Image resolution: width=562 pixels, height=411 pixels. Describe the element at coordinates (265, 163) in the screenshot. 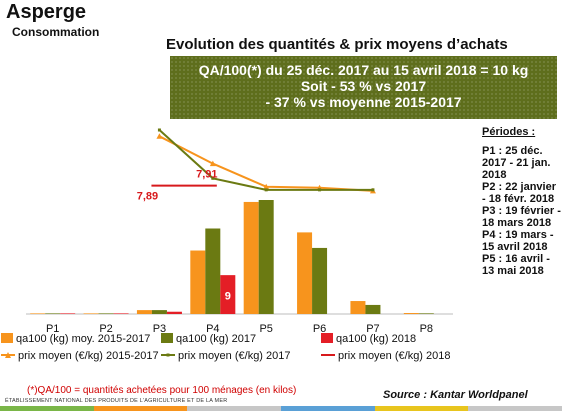

I see `price-avg-line` at that location.